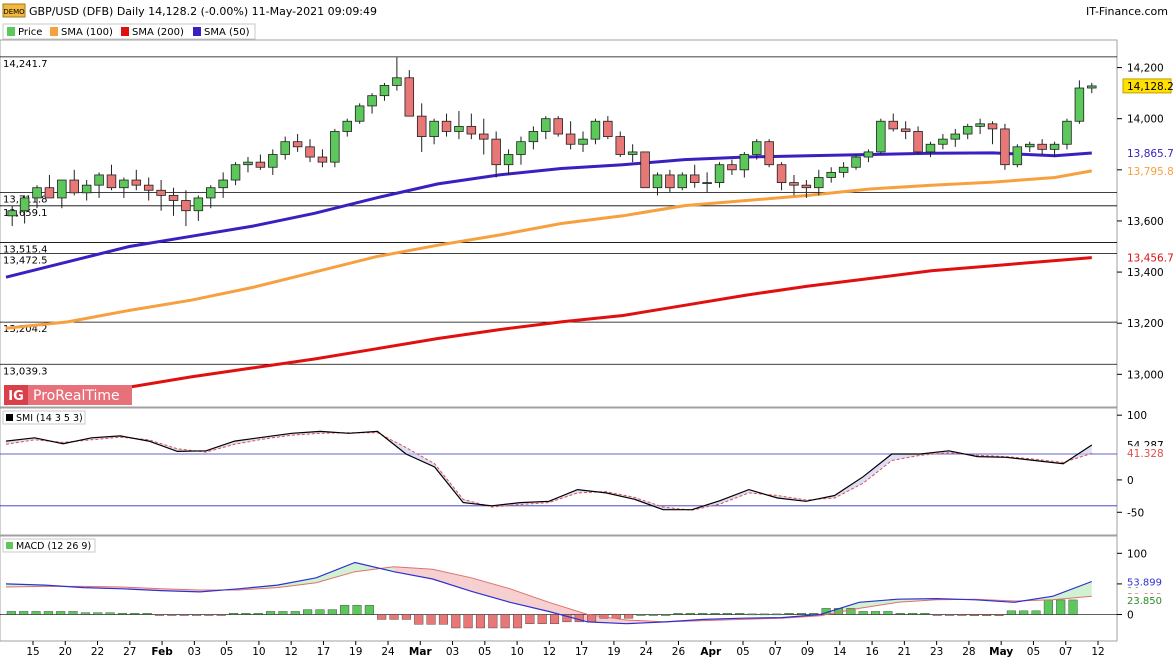 This screenshot has width=1173, height=660. Describe the element at coordinates (1150, 172) in the screenshot. I see `tag-sma100: 13,795.8` at that location.